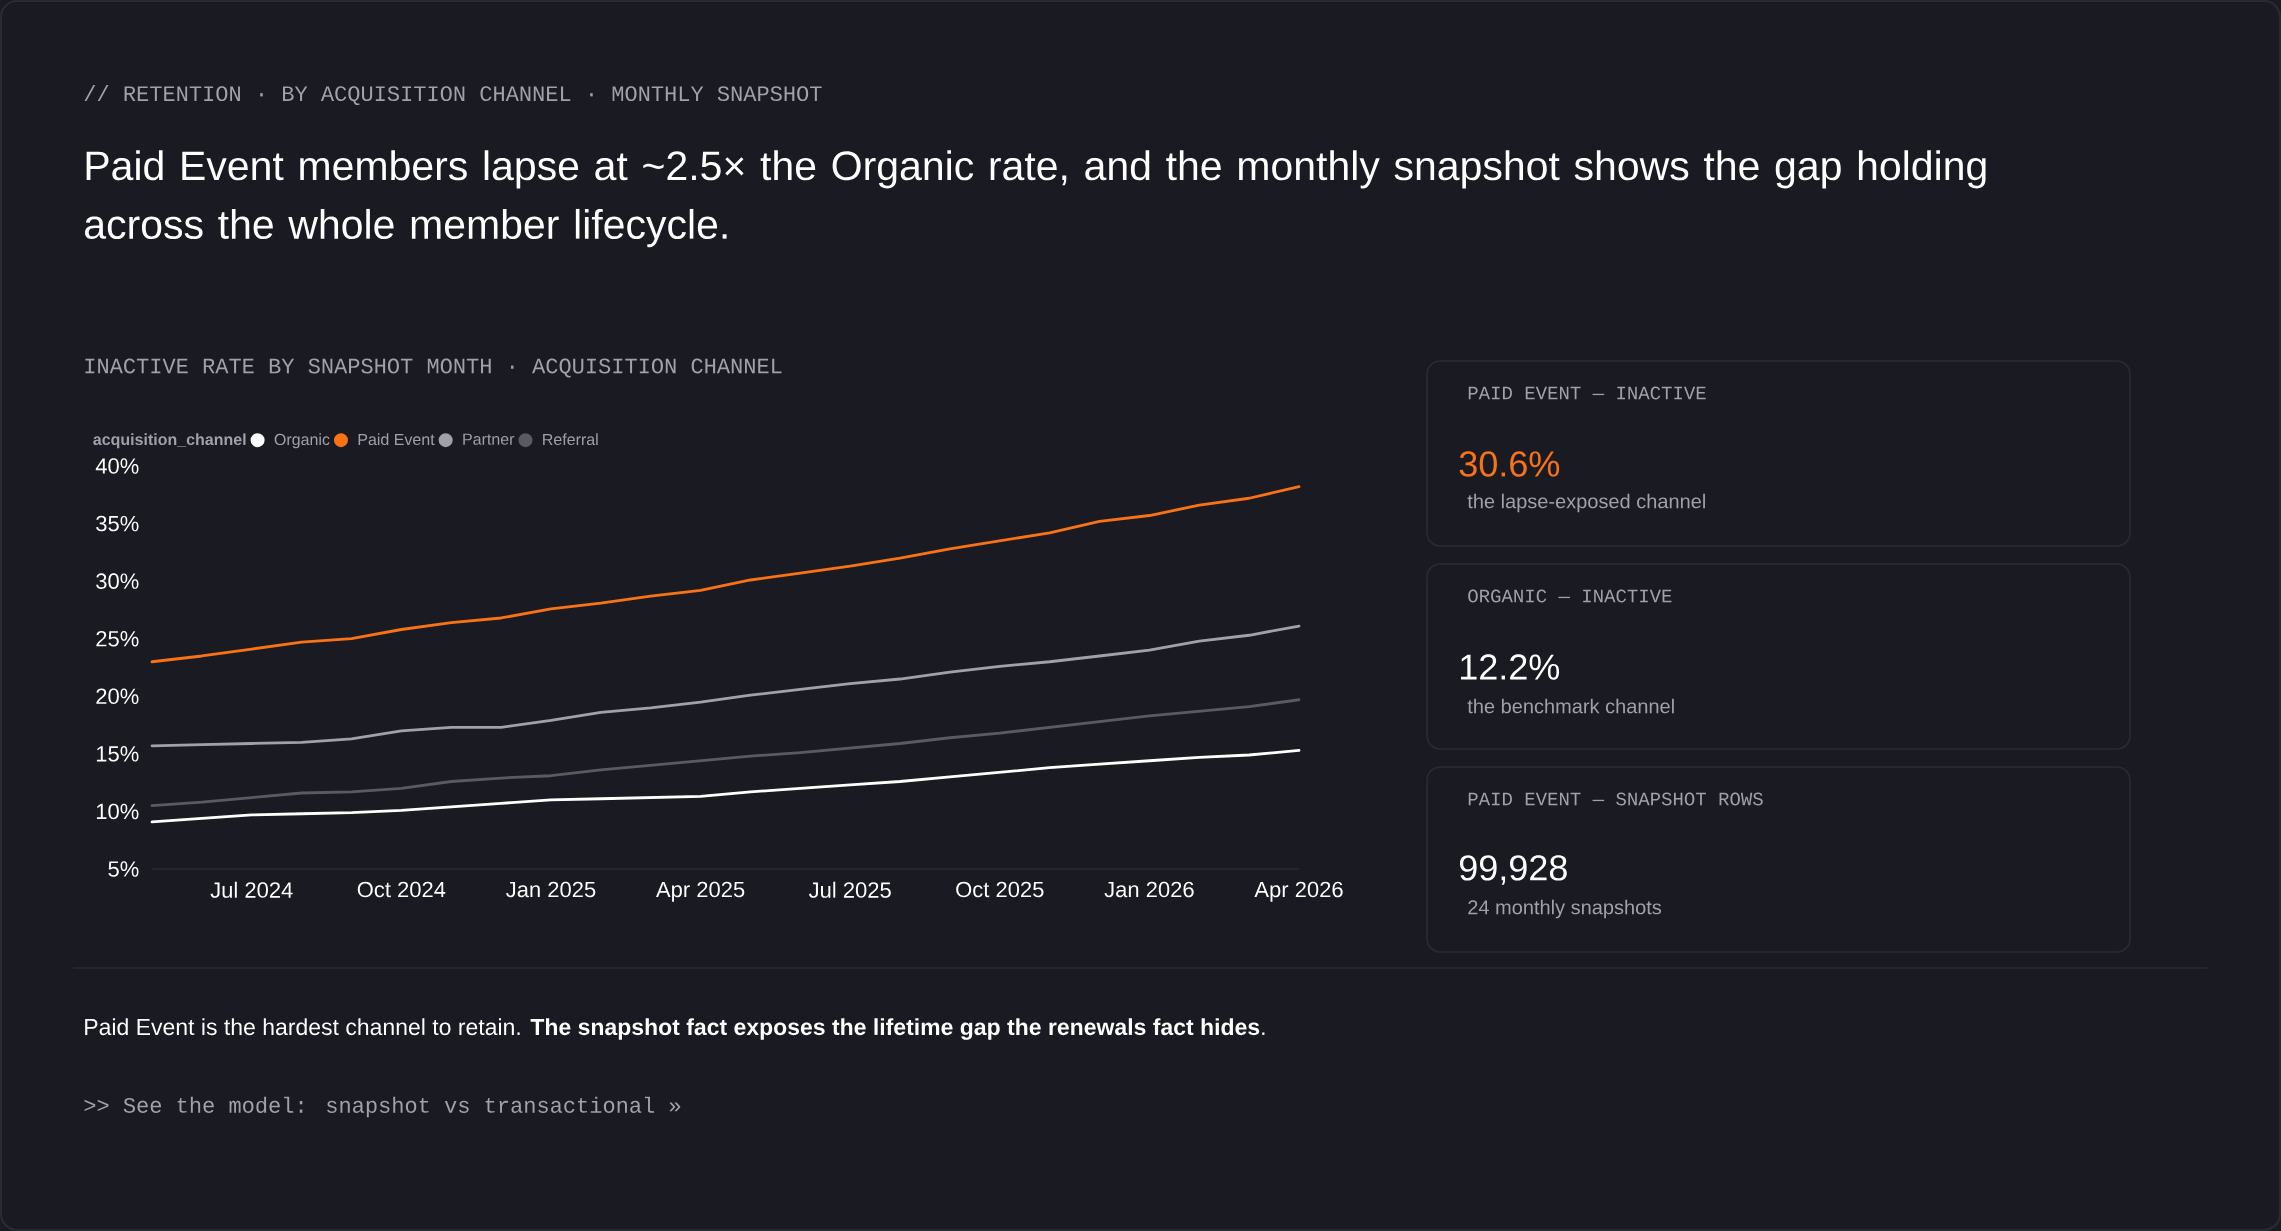  What do you see at coordinates (117, 811) in the screenshot?
I see `y-tick-label: 10%` at bounding box center [117, 811].